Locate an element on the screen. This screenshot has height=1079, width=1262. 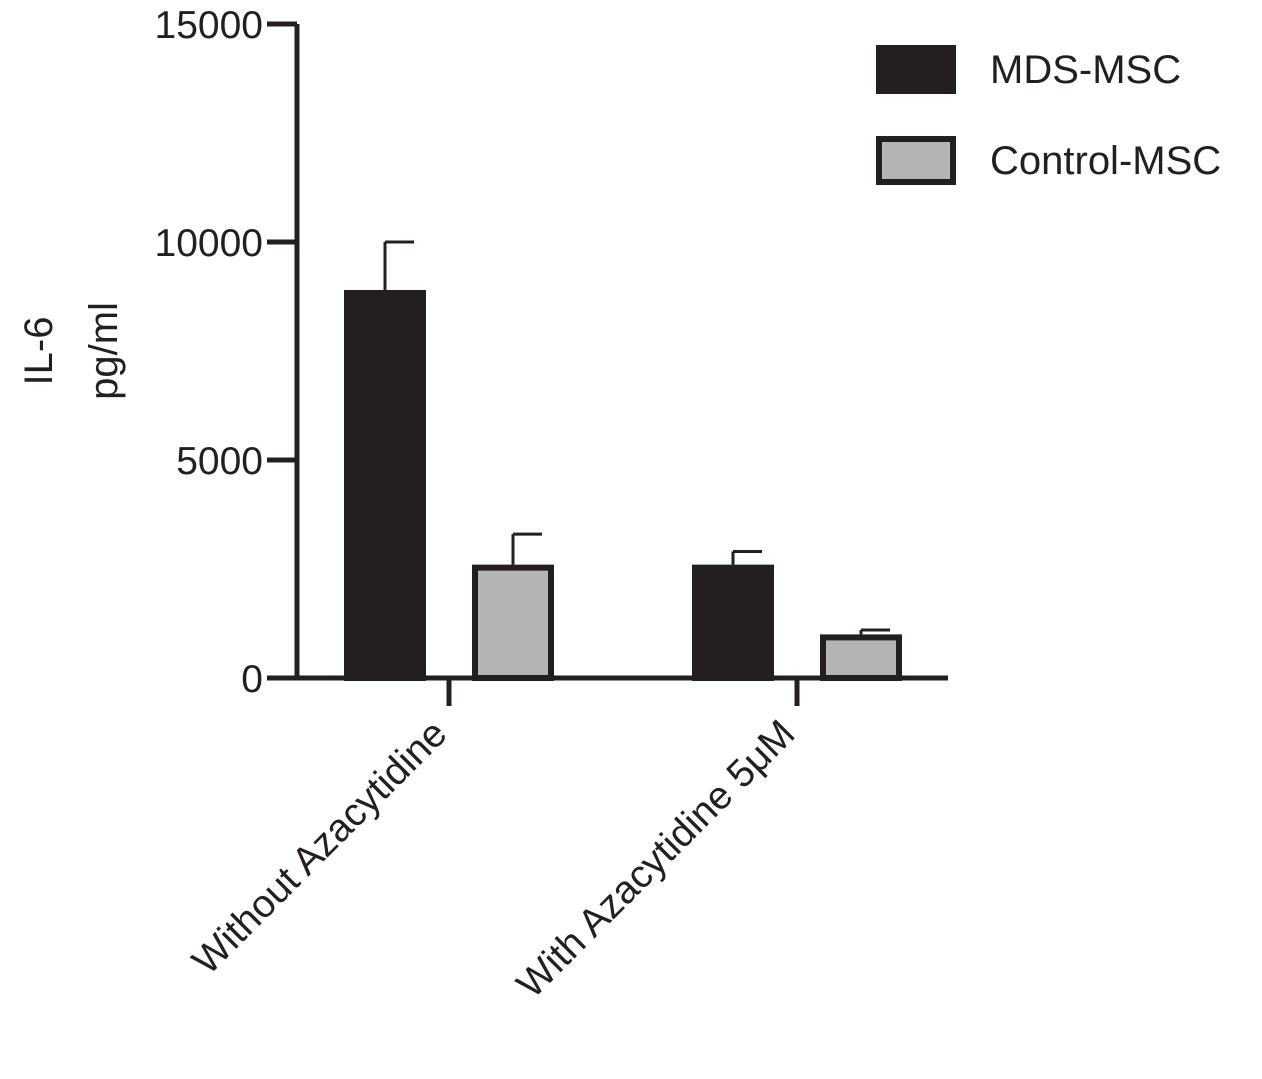
y-axis-title: IL-6 is located at coordinates (39, 351).